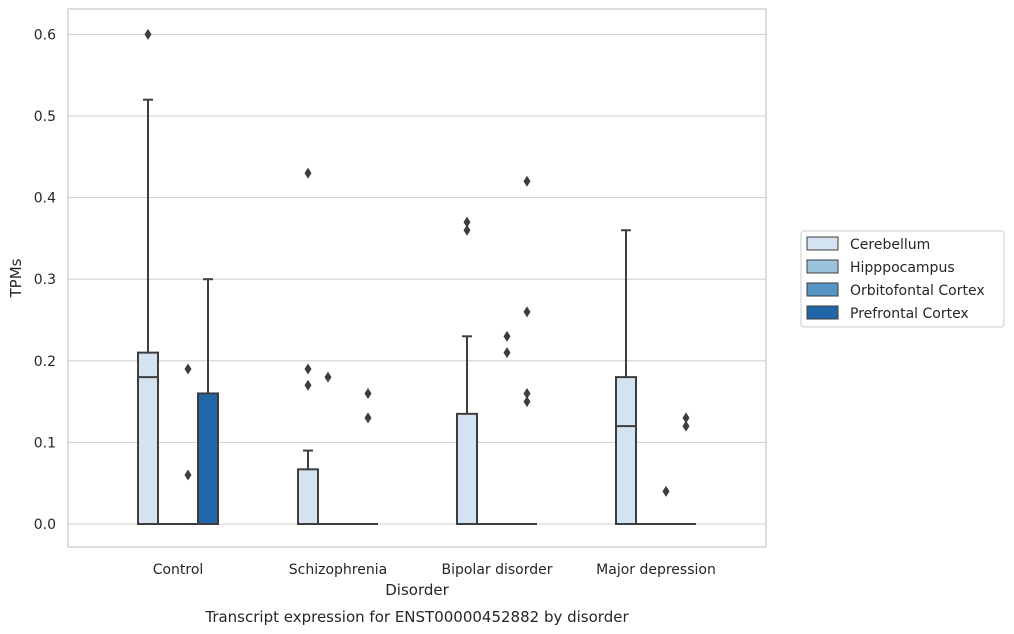  I want to click on box-hipppocampus, so click(328, 448).